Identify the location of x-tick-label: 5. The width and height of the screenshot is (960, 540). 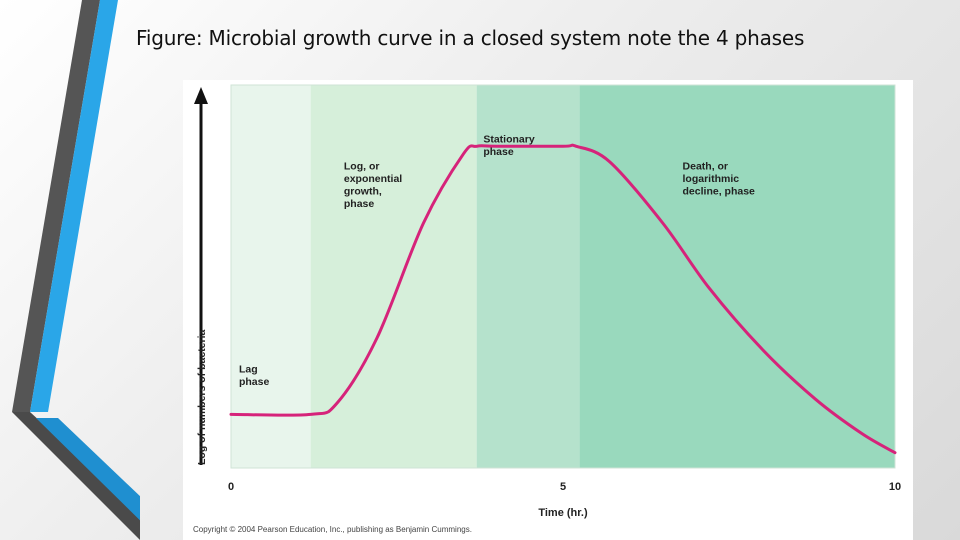
(563, 487).